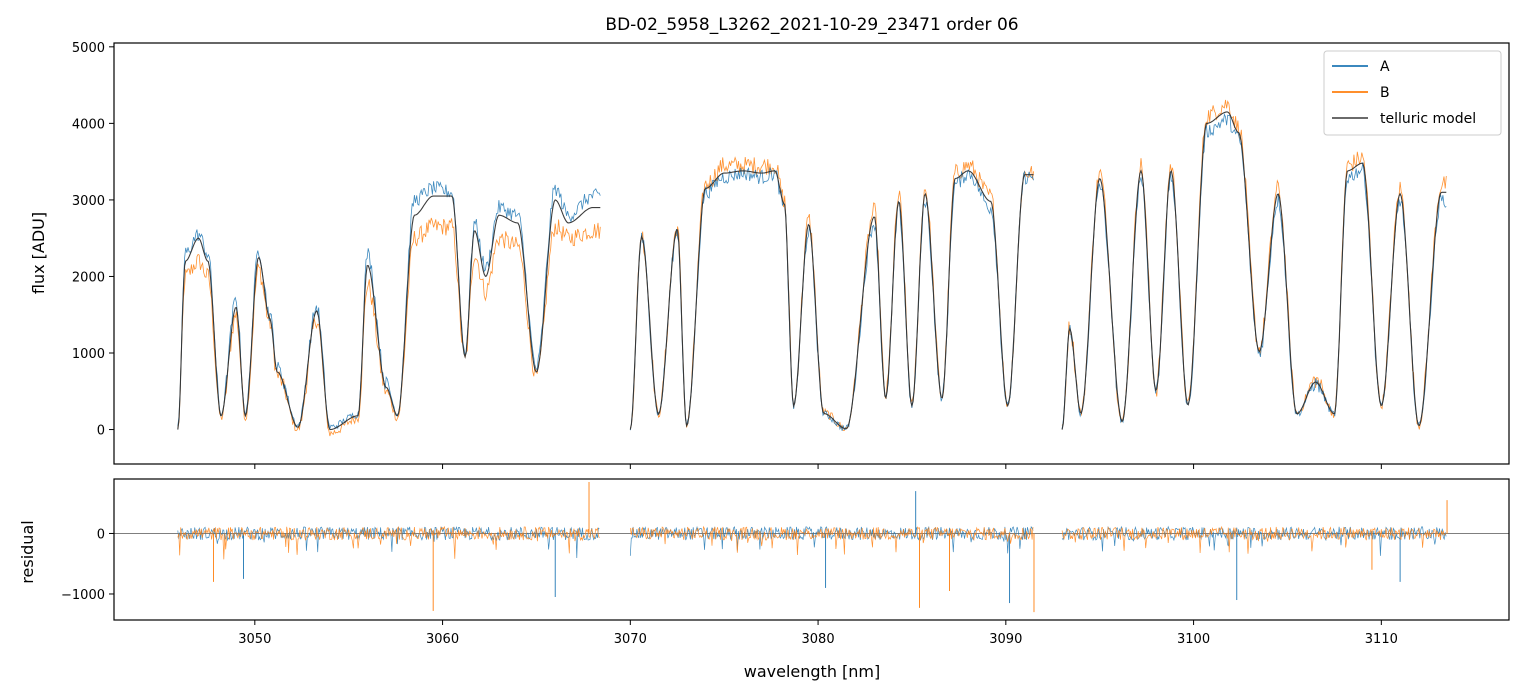 This screenshot has width=1523, height=696. Describe the element at coordinates (1428, 119) in the screenshot. I see `legend-label-model: telluric model` at that location.